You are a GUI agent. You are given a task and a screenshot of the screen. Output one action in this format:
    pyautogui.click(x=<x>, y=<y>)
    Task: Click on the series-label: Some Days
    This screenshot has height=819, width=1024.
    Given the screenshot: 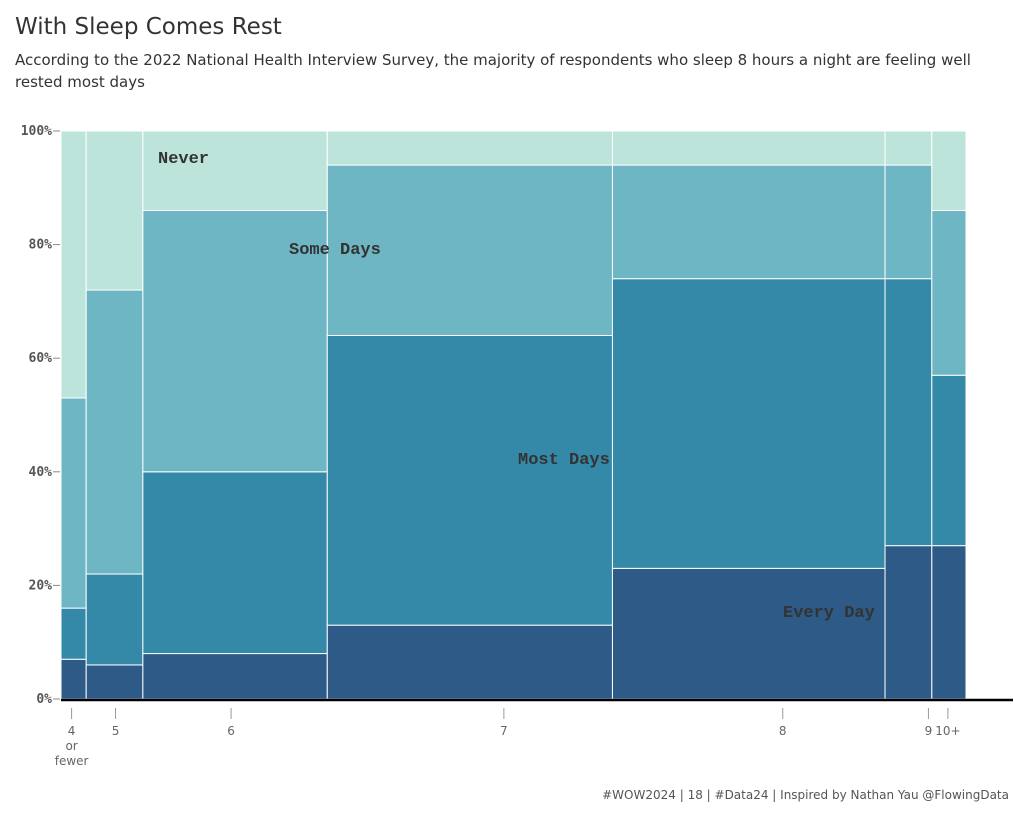 What is the action you would take?
    pyautogui.click(x=335, y=250)
    